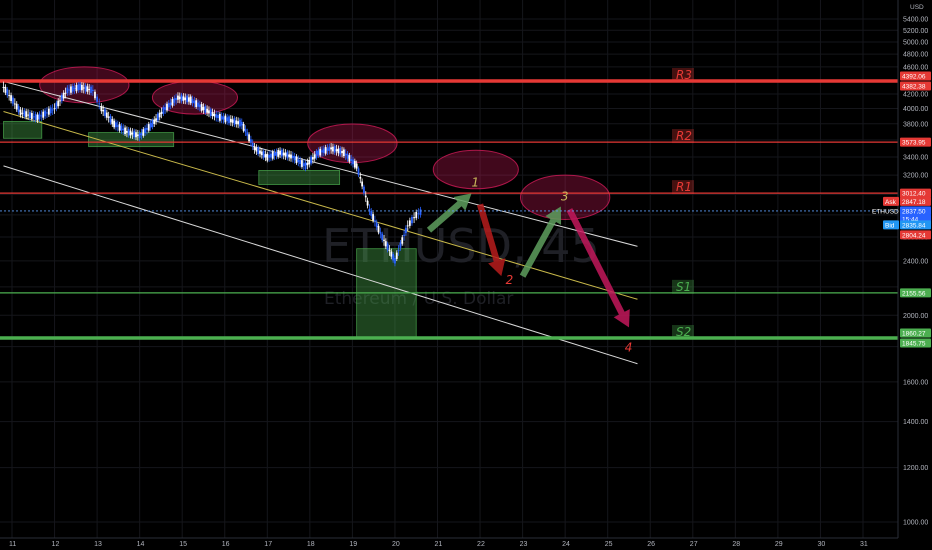 The image size is (932, 550). Describe the element at coordinates (885, 211) in the screenshot. I see `symbol-tag: ETHUSD` at that location.